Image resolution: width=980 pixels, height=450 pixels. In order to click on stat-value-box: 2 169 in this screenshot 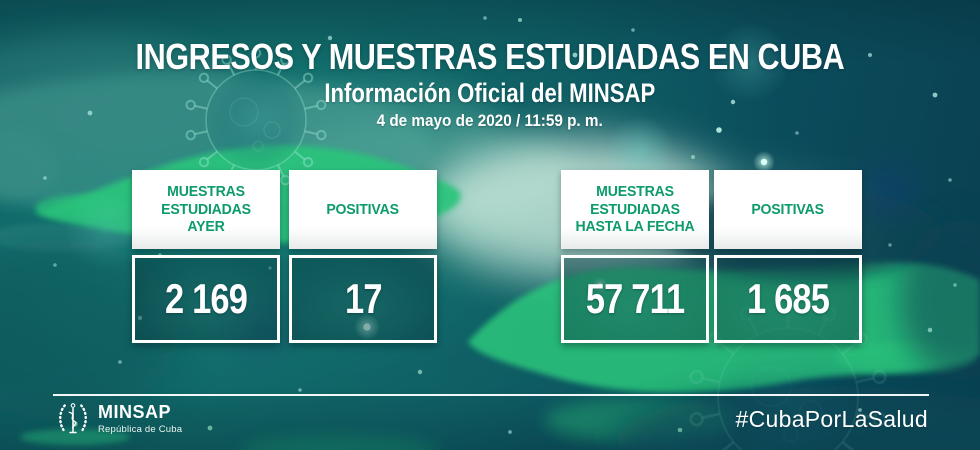, I will do `click(206, 299)`.